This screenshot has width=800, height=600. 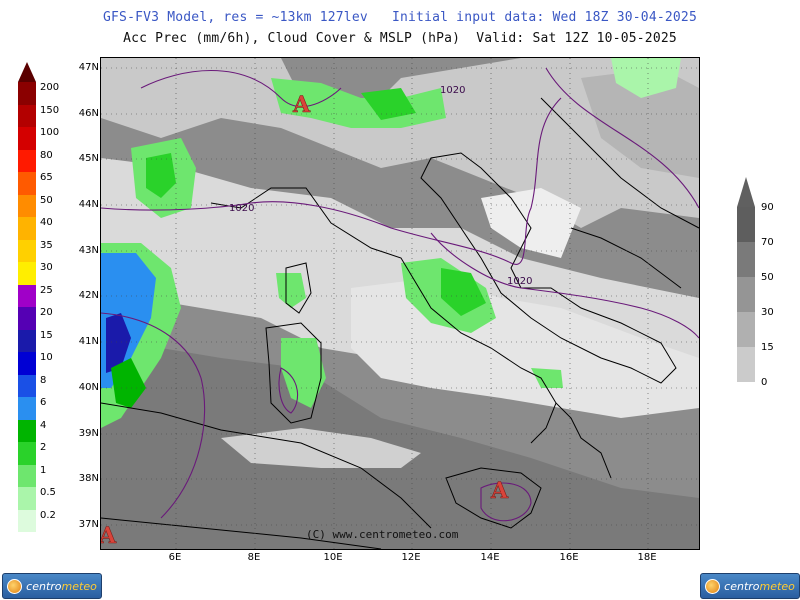 What do you see at coordinates (46, 200) in the screenshot?
I see `precip-colorbar-label: 50` at bounding box center [46, 200].